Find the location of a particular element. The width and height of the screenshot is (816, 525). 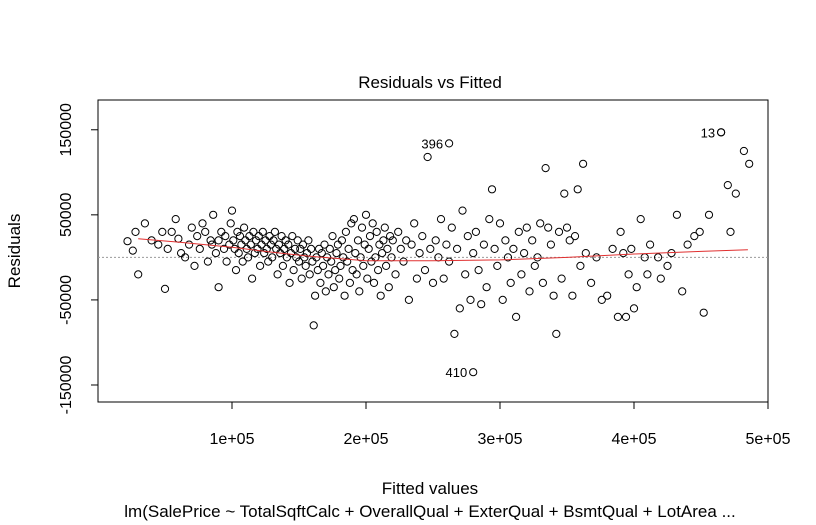

y-tick-label: 150000 is located at coordinates (66, 129).